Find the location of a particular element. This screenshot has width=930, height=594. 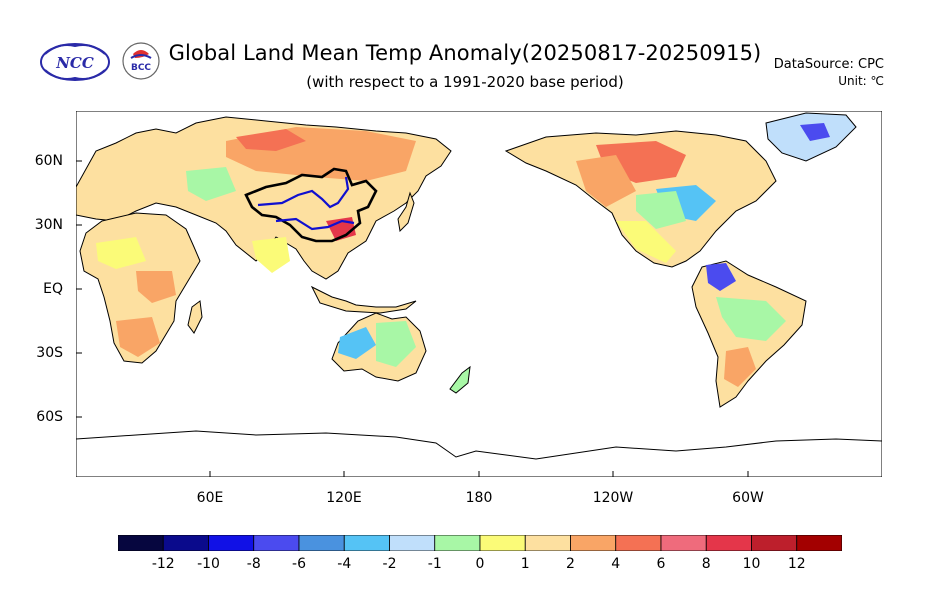

colorbar-tick-label: -6 is located at coordinates (299, 564).